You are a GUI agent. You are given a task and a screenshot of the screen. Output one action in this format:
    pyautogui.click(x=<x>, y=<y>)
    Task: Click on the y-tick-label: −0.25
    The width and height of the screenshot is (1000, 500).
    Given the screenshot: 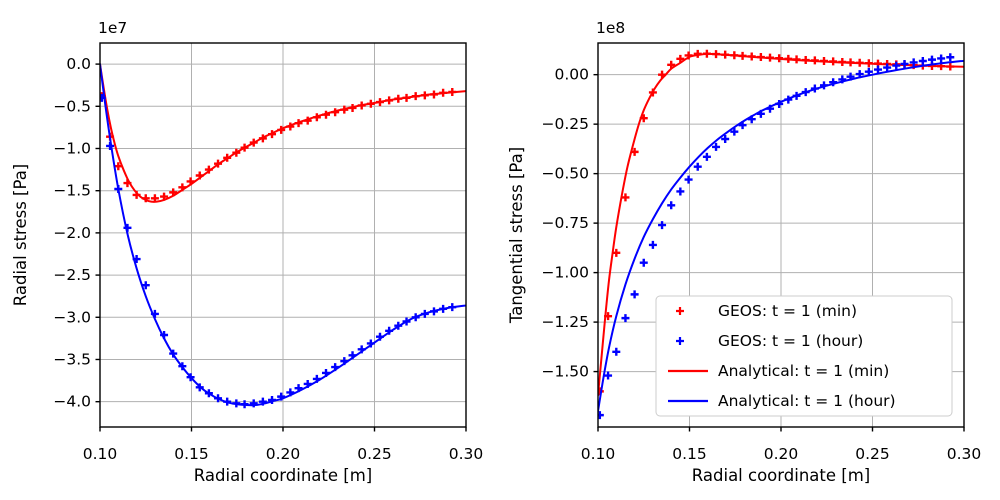 What is the action you would take?
    pyautogui.click(x=566, y=124)
    